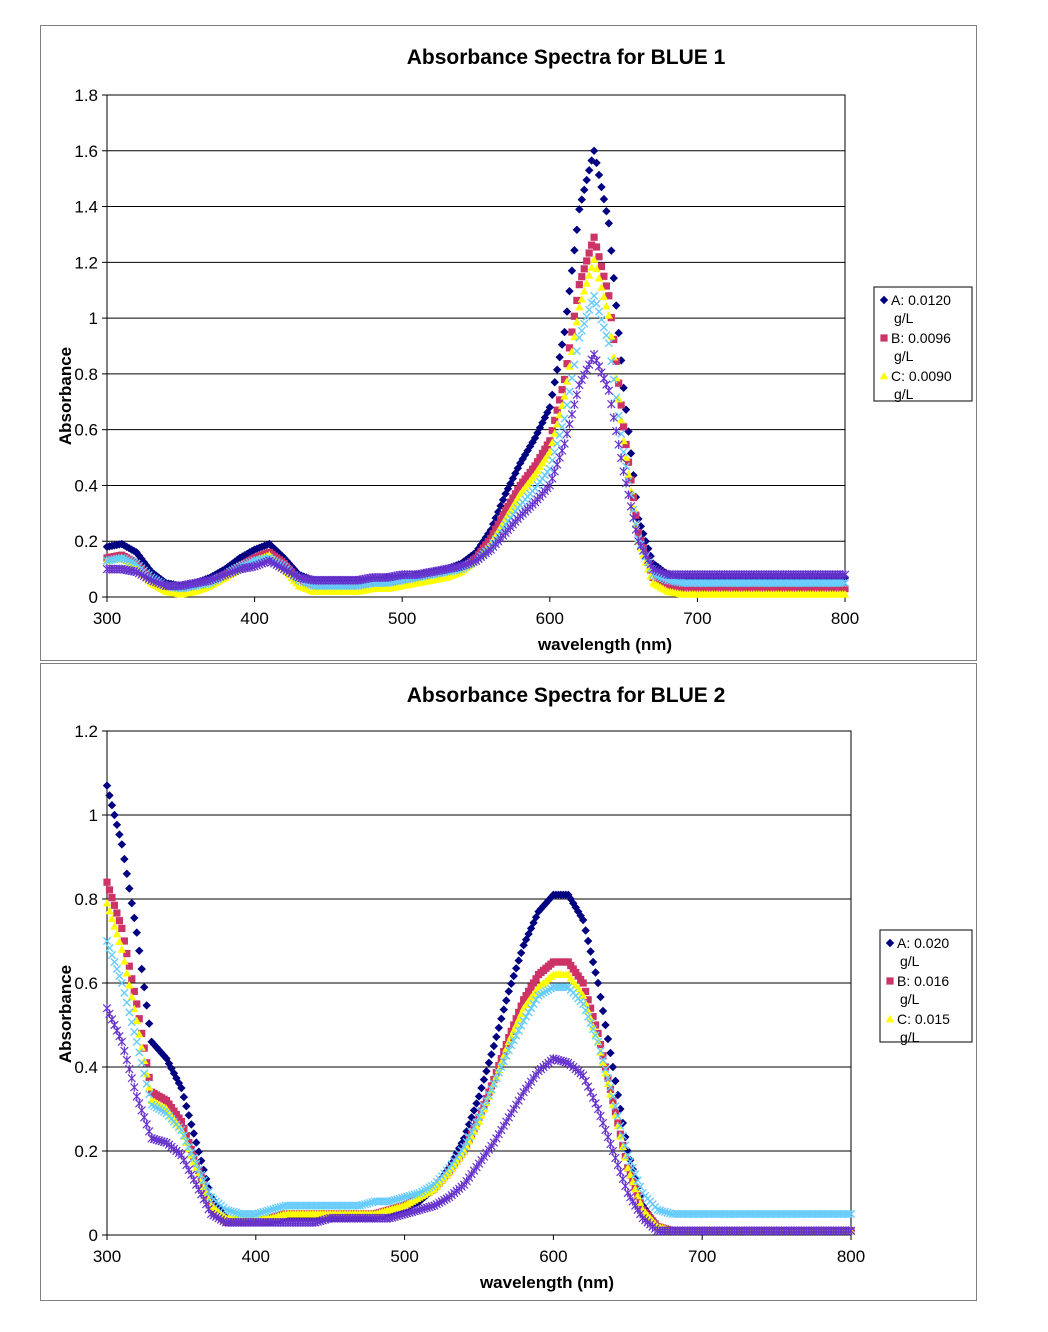  What do you see at coordinates (86, 1151) in the screenshot?
I see `y-tick-label: 0.2` at bounding box center [86, 1151].